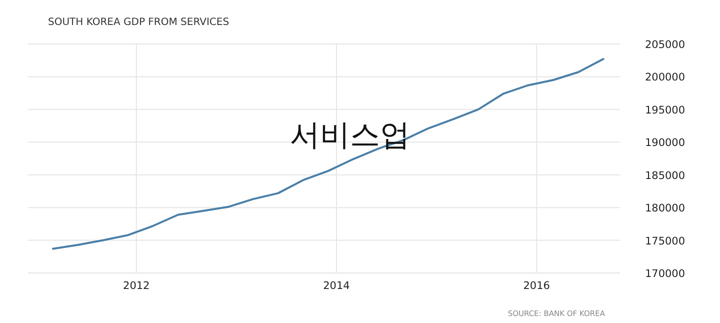 The height and width of the screenshot is (323, 720). What do you see at coordinates (665, 208) in the screenshot?
I see `y-tick-label: 180000` at bounding box center [665, 208].